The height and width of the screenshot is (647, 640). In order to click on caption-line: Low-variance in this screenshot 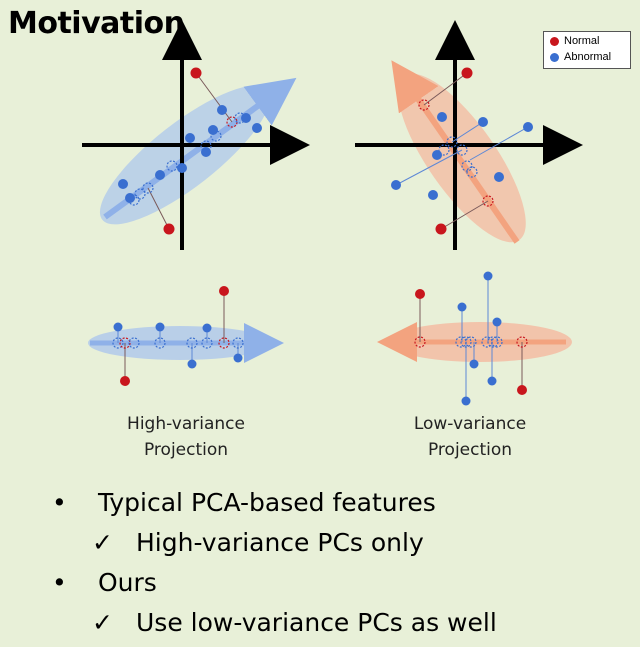, I will do `click(470, 424)`.